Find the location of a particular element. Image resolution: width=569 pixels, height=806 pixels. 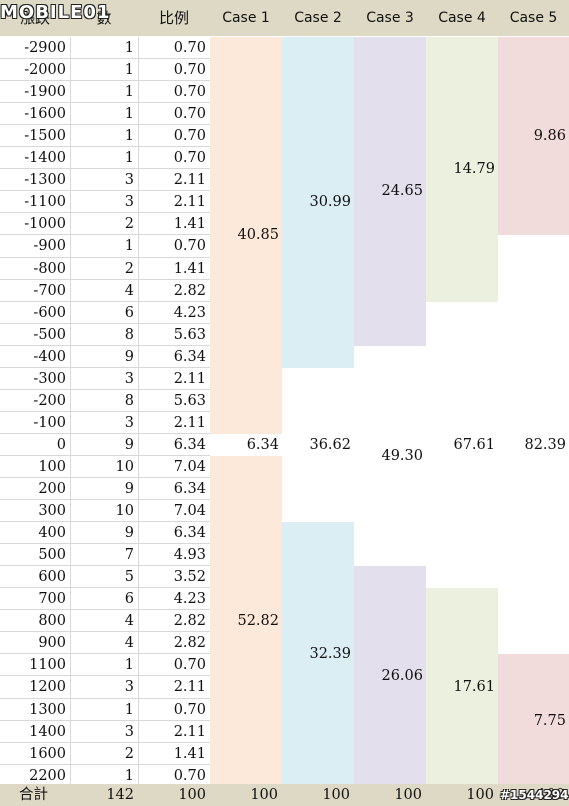

cell-change: -1900 is located at coordinates (45, 92).